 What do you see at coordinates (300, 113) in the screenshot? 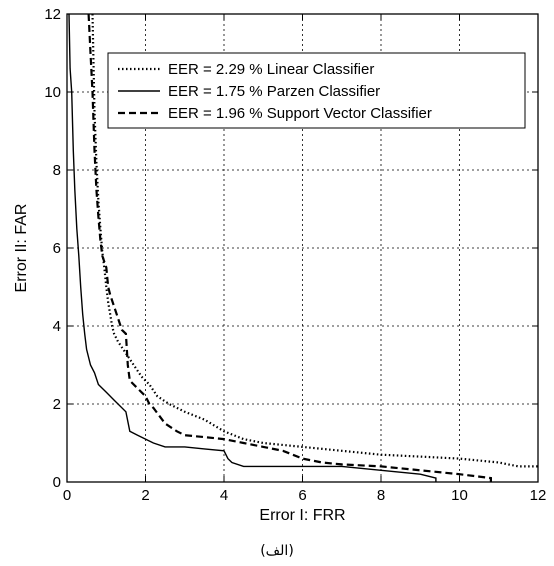
I see `legend-label: EER = 1.96 % Support Vector Classifier` at bounding box center [300, 113].